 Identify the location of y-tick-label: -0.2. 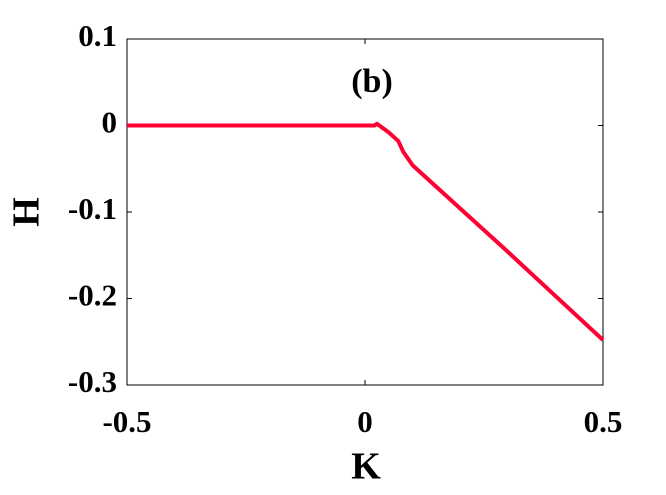
(92, 295).